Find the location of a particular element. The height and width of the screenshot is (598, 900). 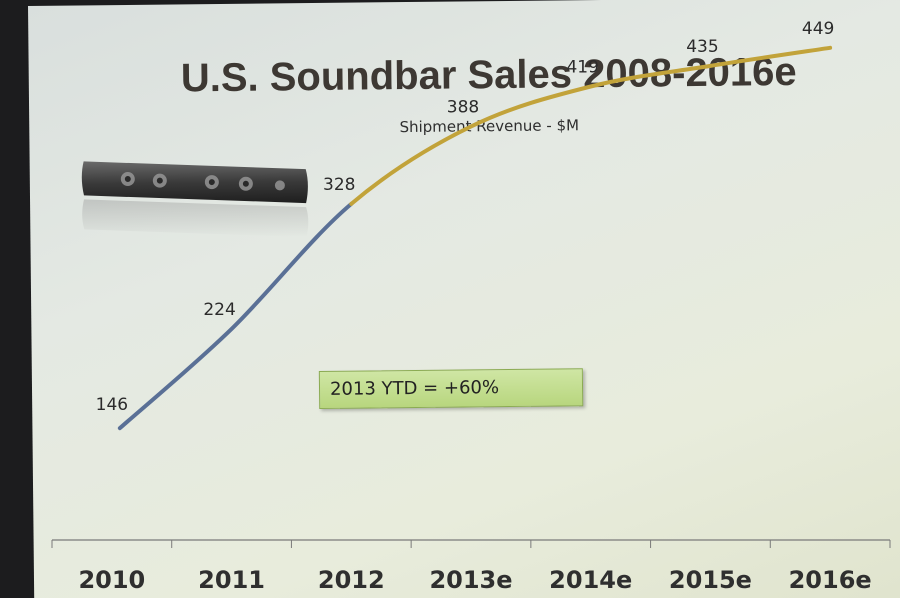

x-tick-label: 2014e is located at coordinates (590, 580).